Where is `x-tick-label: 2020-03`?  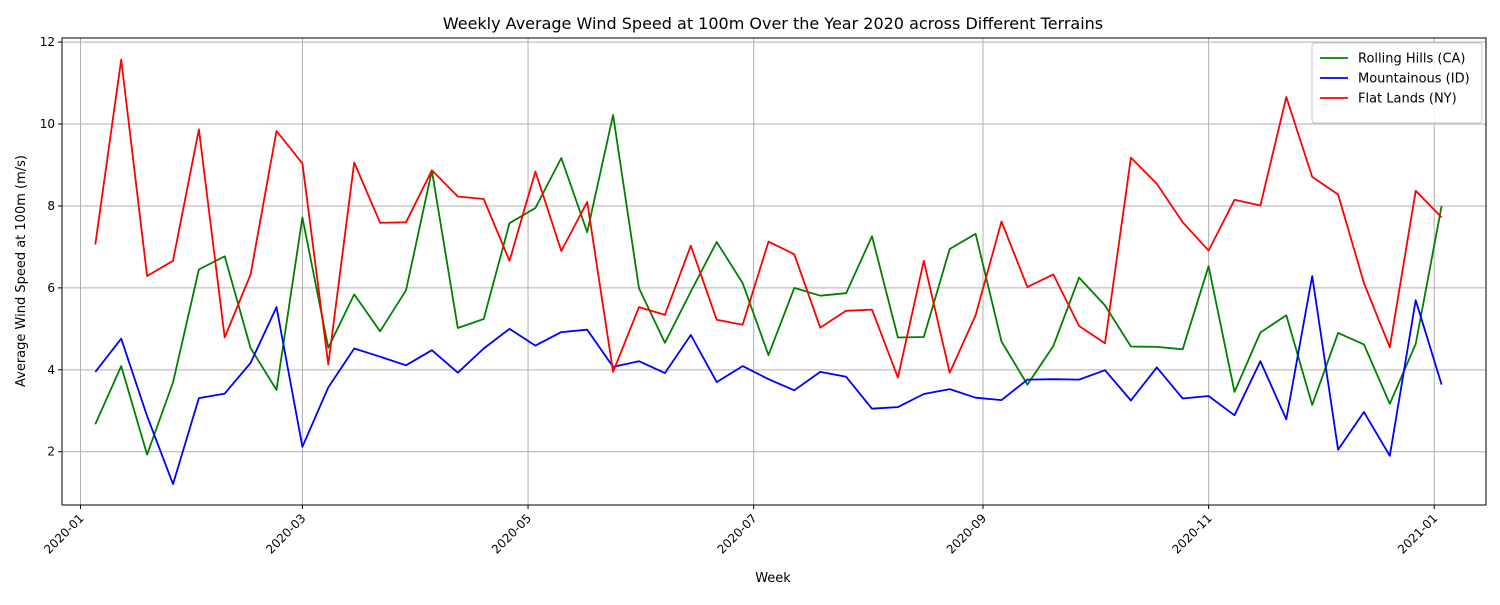
x-tick-label: 2020-03 is located at coordinates (285, 533).